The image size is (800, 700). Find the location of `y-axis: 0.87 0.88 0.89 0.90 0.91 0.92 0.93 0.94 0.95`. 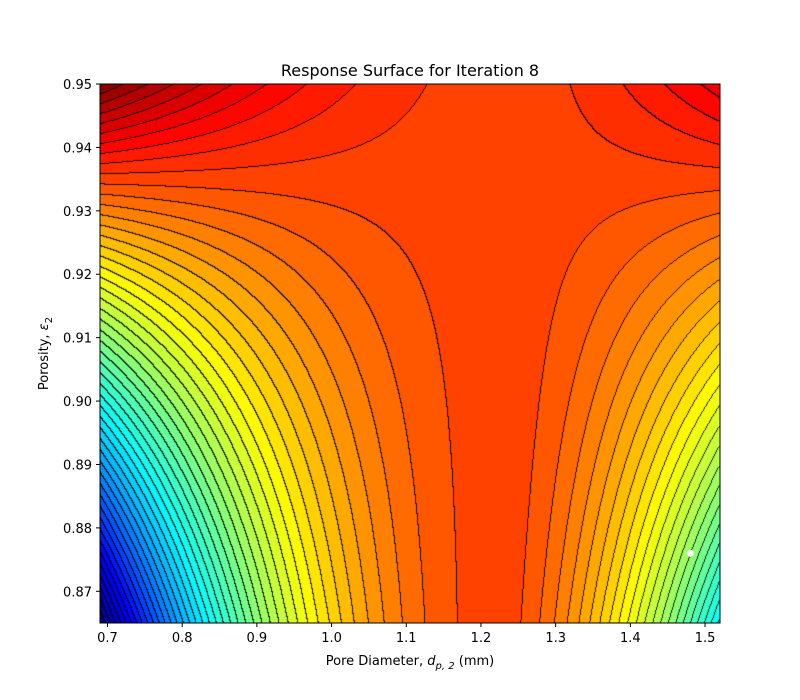

y-axis: 0.87 0.88 0.89 0.90 0.91 0.92 0.93 0.94 0.95 is located at coordinates (81, 339).